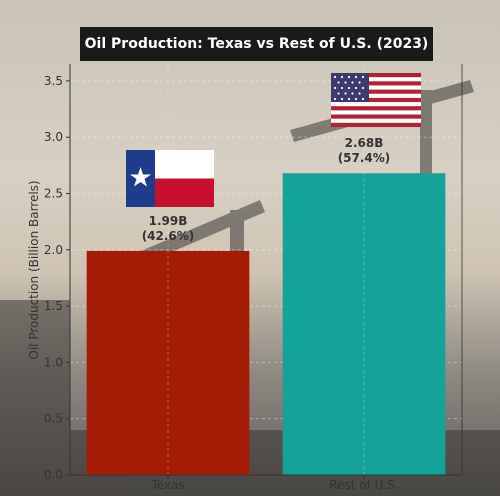 This screenshot has height=496, width=500. I want to click on y-tick-label: 2.5, so click(53, 193).